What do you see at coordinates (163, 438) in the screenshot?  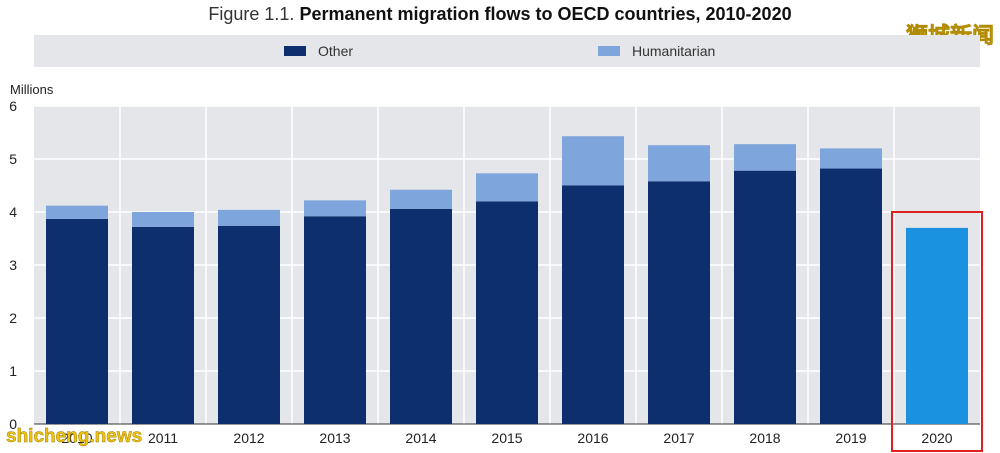 I see `x-tick-label: 2011` at bounding box center [163, 438].